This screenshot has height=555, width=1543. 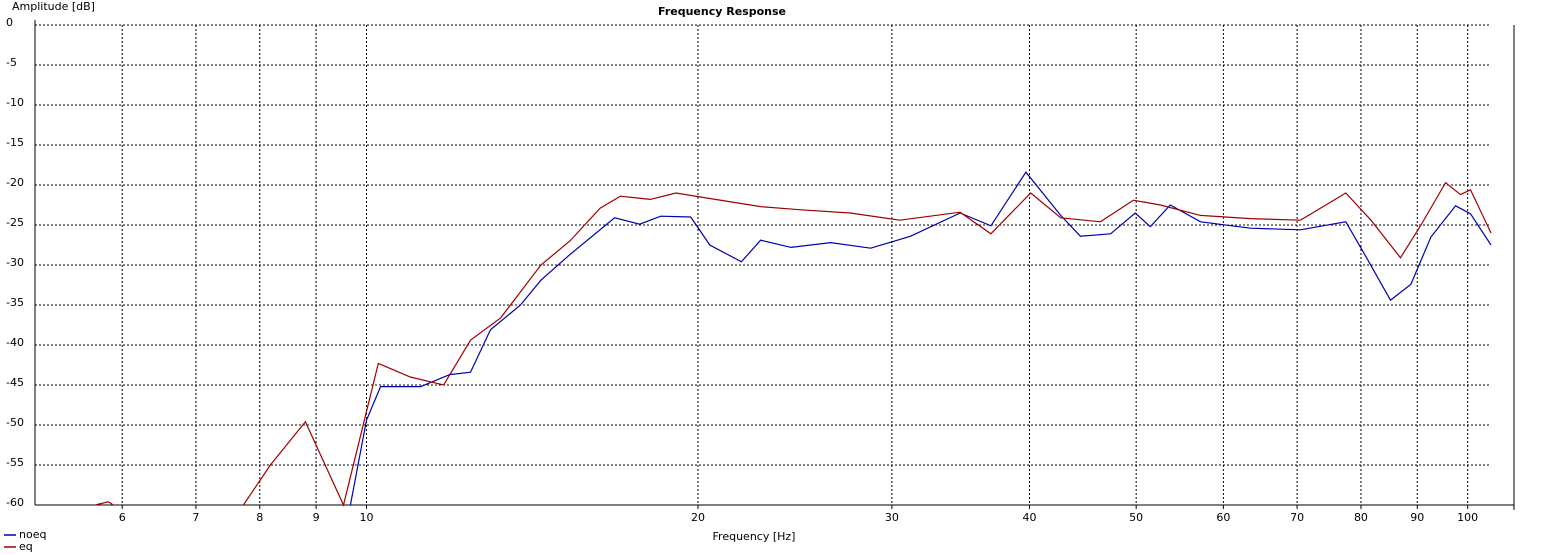 I want to click on x-tick-label: 60, so click(x=1223, y=517).